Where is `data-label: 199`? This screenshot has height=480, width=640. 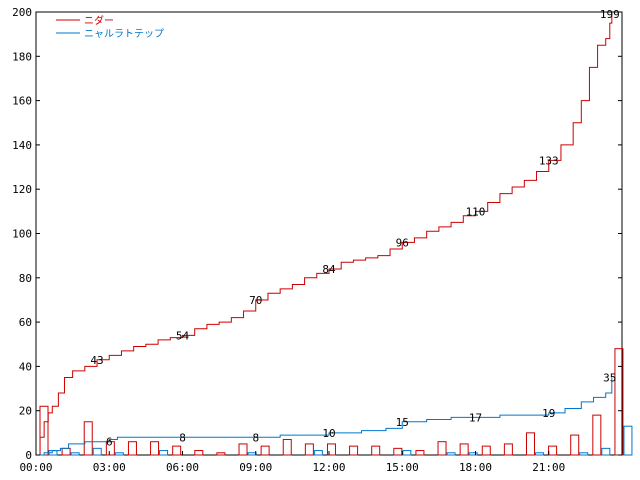 data-label: 199 is located at coordinates (610, 14).